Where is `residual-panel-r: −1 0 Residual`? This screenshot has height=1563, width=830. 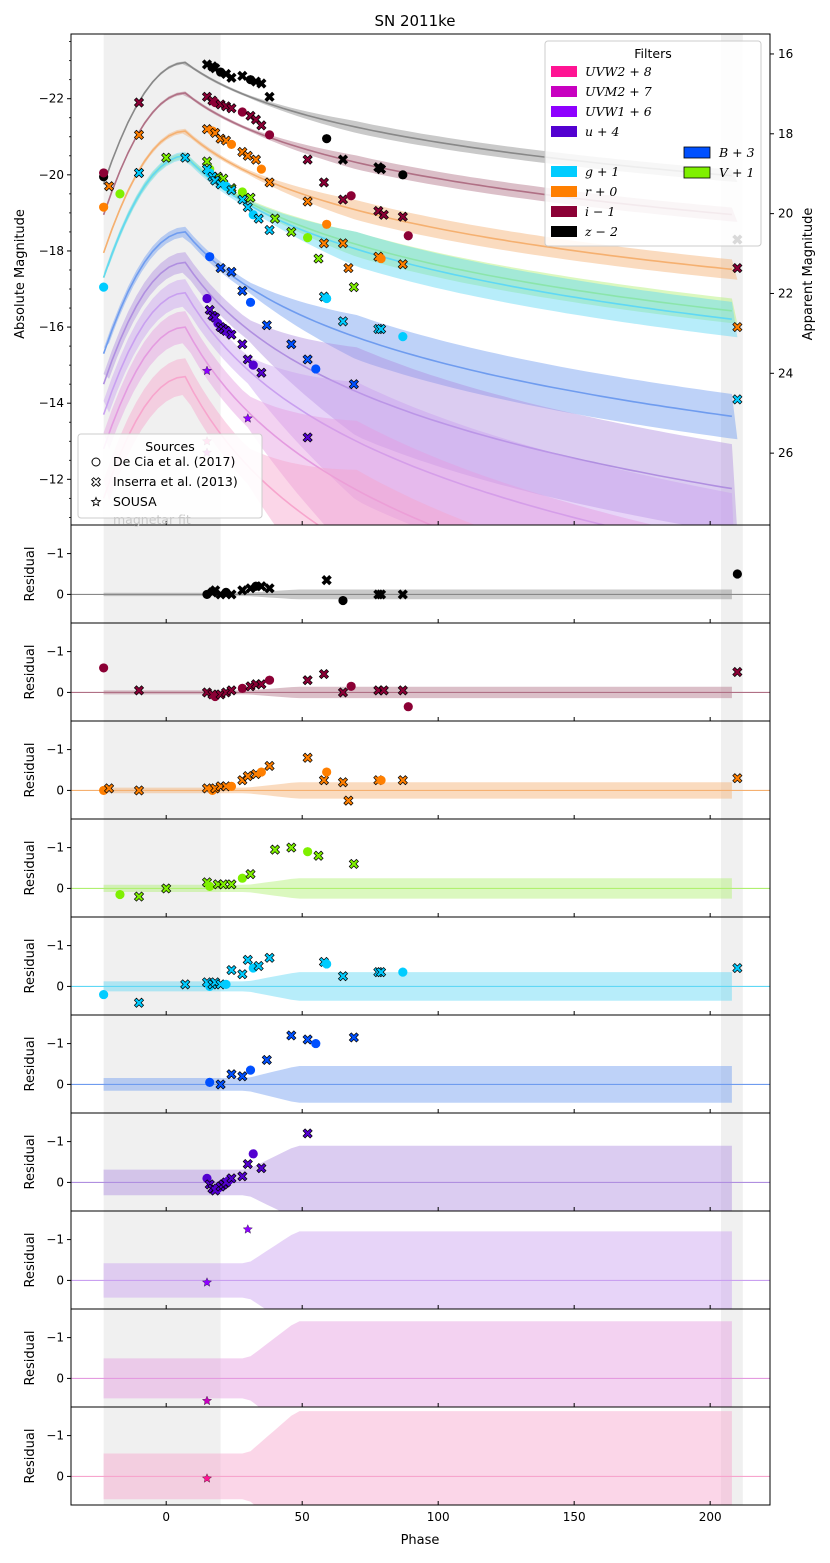
residual-panel-r: −1 0 Residual is located at coordinates (397, 770).